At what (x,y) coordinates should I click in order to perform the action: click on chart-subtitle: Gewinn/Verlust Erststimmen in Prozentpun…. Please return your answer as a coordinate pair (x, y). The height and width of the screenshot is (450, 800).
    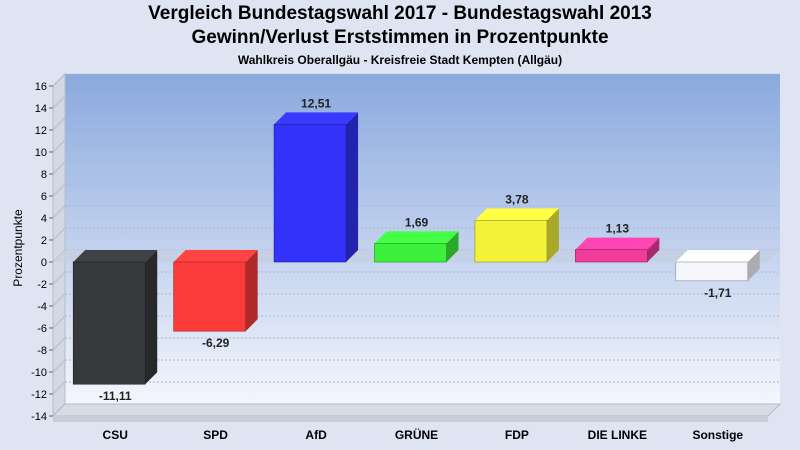
    Looking at the image, I should click on (400, 37).